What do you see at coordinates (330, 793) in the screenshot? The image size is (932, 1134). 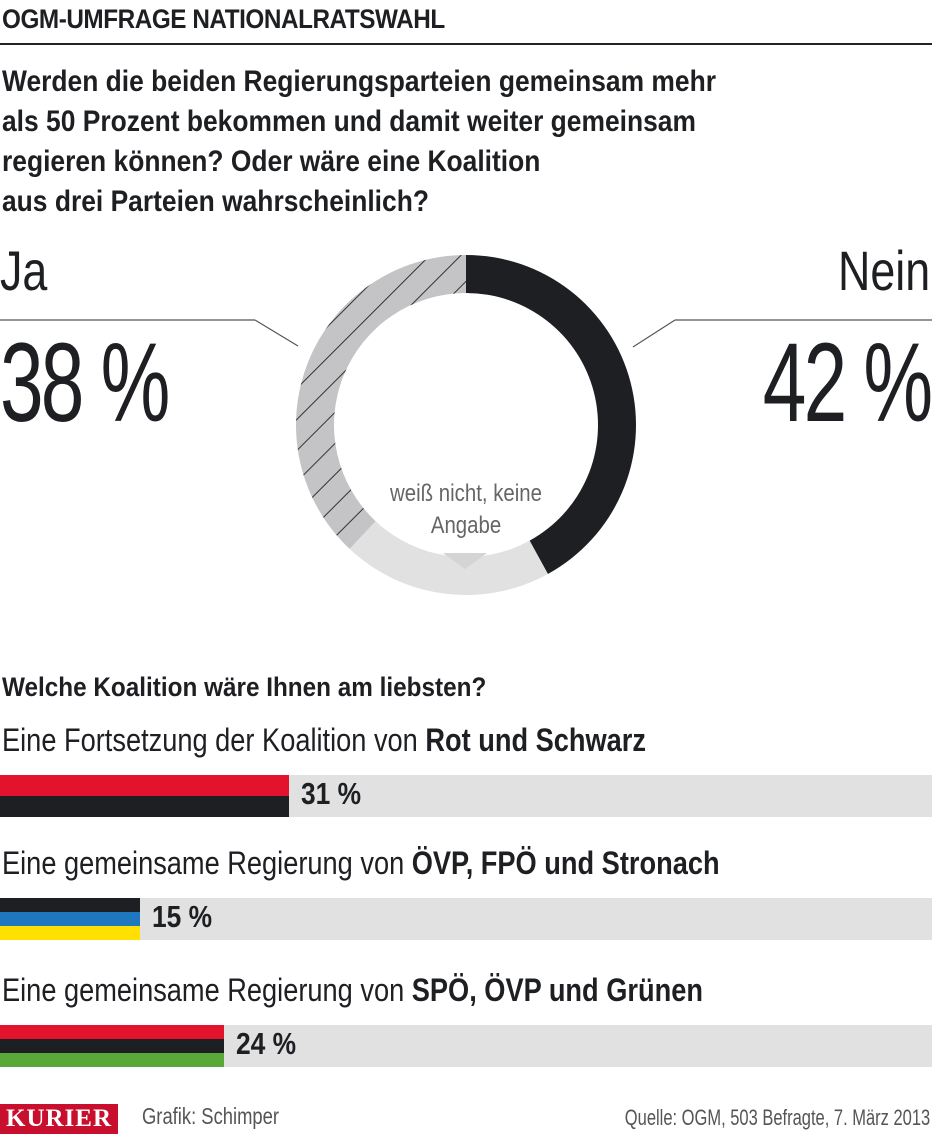 I see `bar-value-label: 31 %` at bounding box center [330, 793].